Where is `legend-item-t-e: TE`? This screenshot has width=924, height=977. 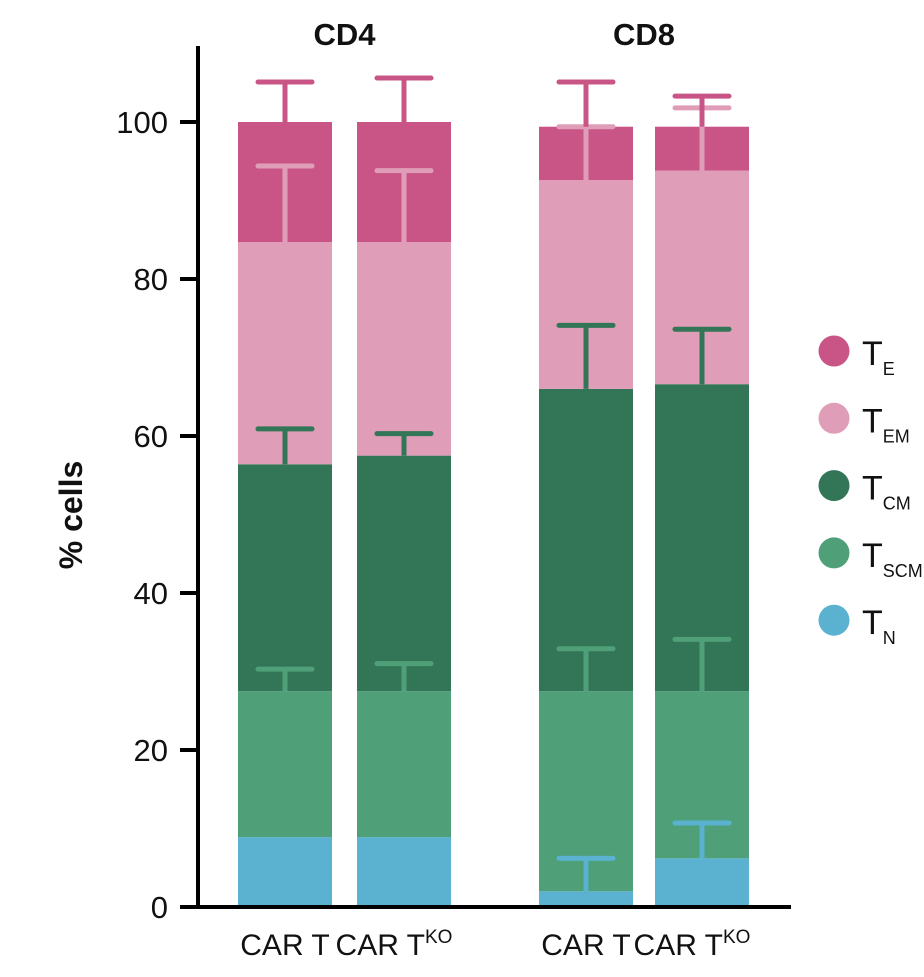
legend-item-t-e: TE is located at coordinates (856, 357).